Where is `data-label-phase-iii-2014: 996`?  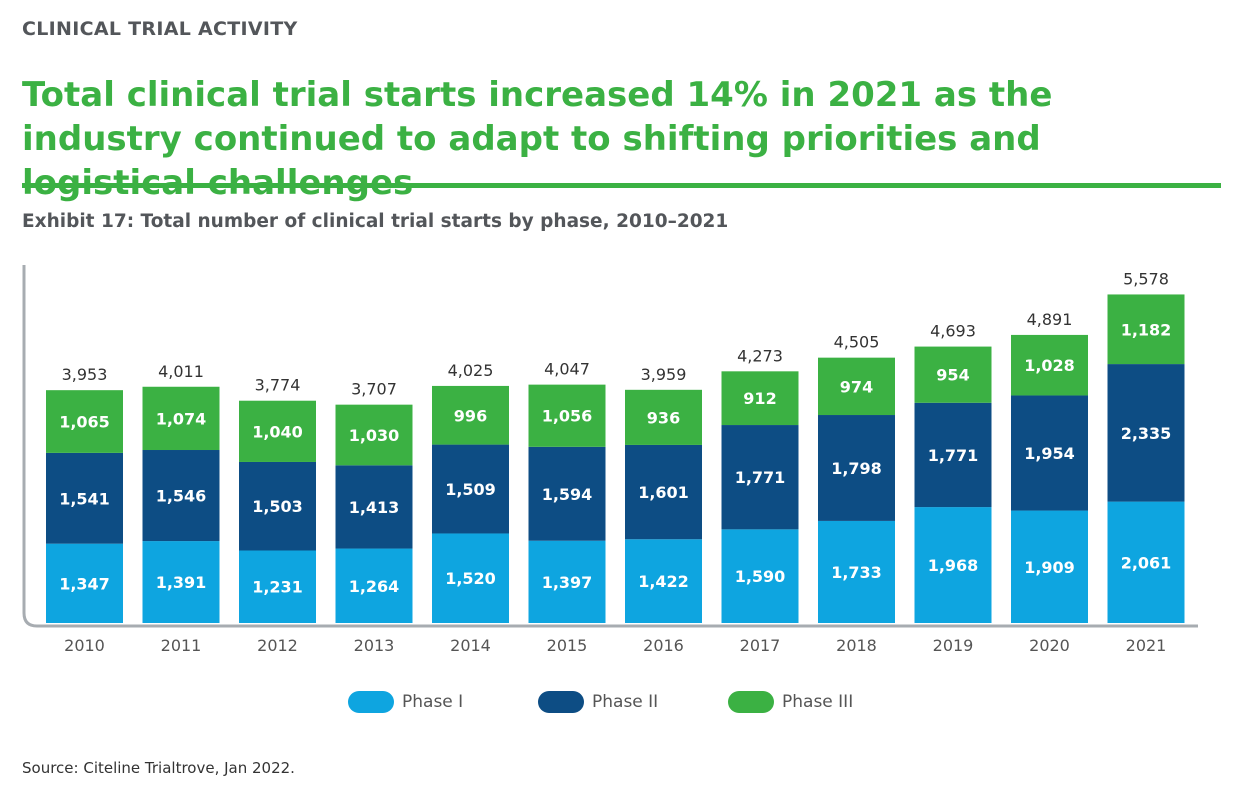
data-label-phase-iii-2014: 996 is located at coordinates (470, 415).